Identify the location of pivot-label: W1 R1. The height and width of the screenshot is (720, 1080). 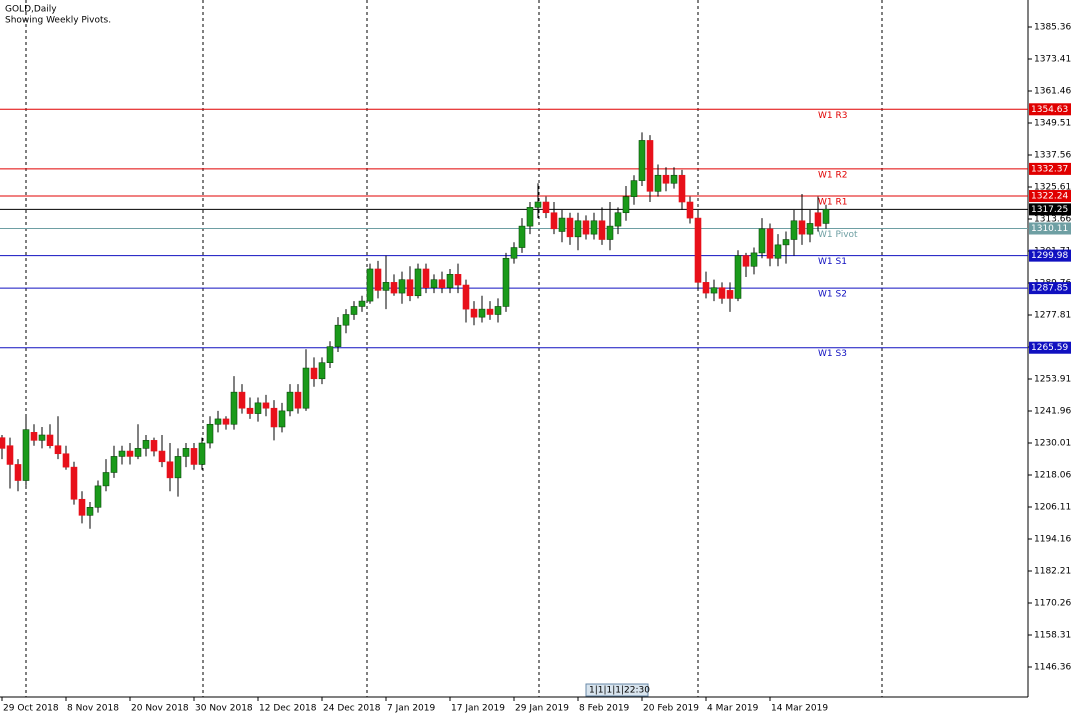
(832, 203).